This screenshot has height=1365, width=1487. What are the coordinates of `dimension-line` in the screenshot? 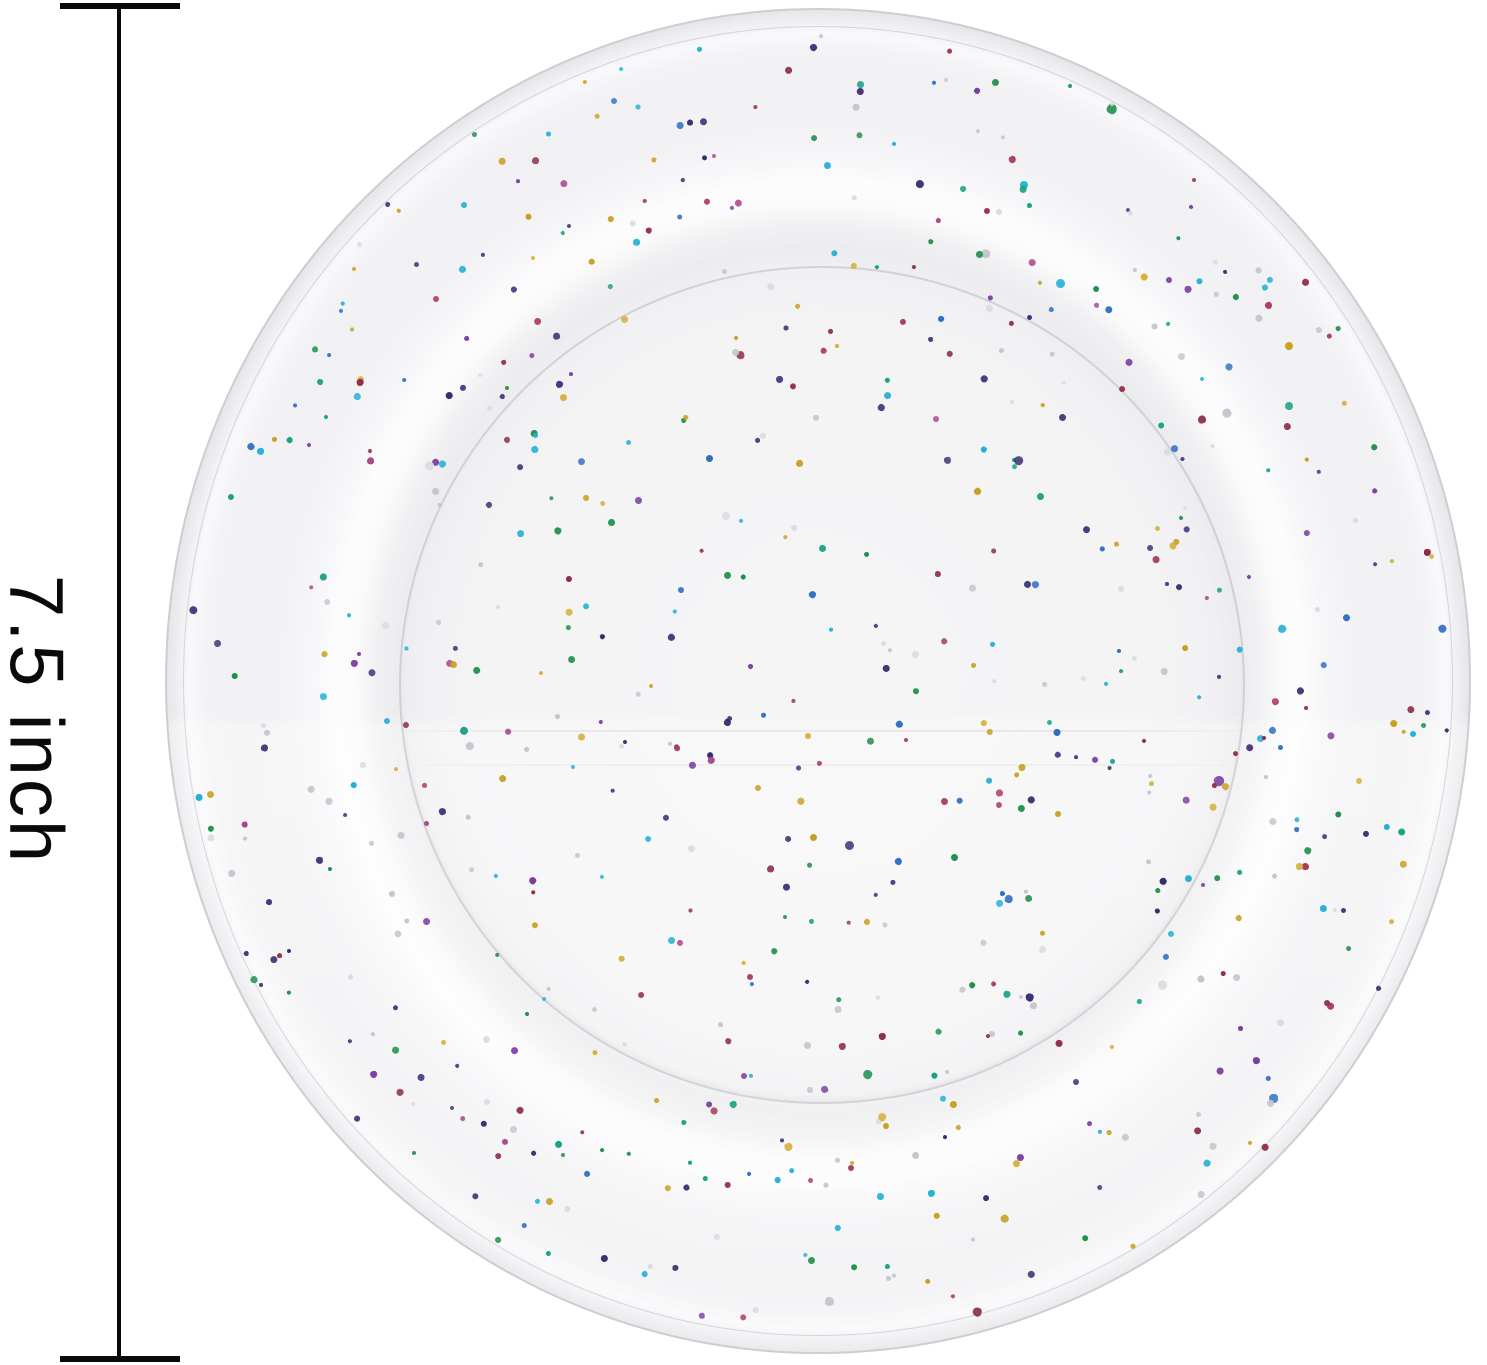 It's located at (119, 682).